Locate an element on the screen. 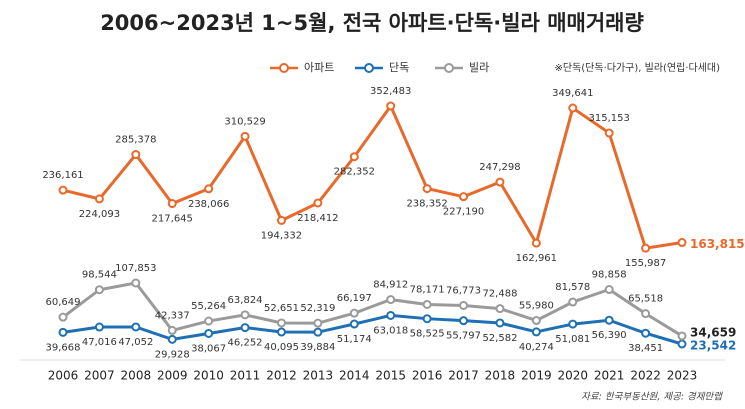 Image resolution: width=745 pixels, height=409 pixels. x-tick-label: 2011 is located at coordinates (245, 376).